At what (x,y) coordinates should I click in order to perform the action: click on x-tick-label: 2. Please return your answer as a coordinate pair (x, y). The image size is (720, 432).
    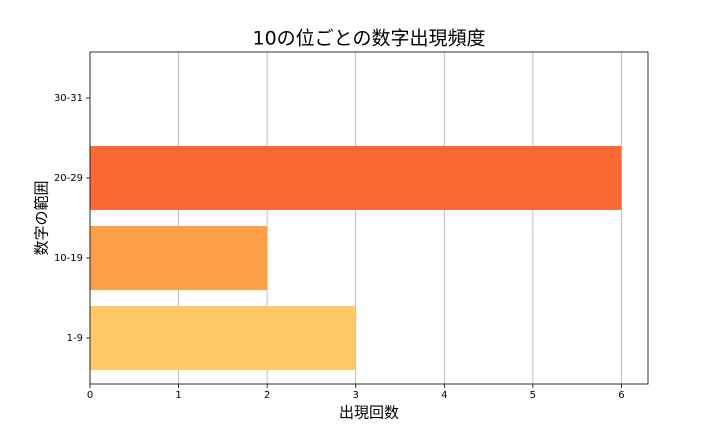
    Looking at the image, I should click on (267, 395).